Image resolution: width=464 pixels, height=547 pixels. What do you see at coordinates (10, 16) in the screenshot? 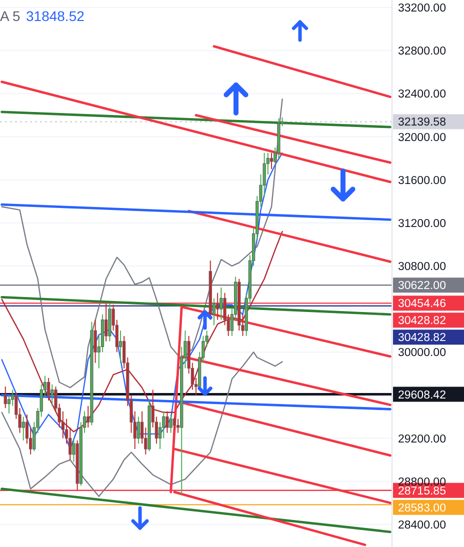
I see `annotation: A 5` at bounding box center [10, 16].